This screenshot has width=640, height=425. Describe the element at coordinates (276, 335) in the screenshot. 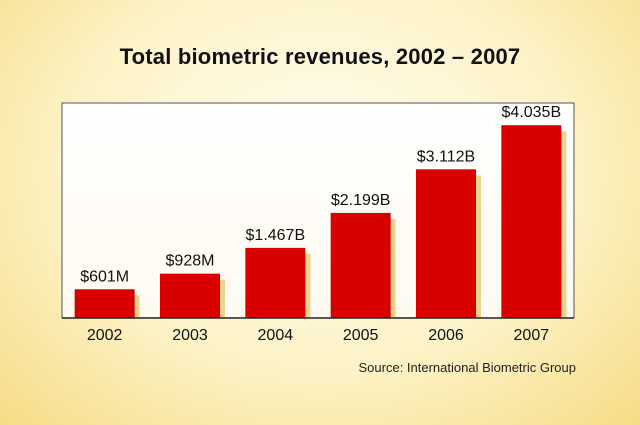

I see `x-tick-label-2004: 2004` at that location.